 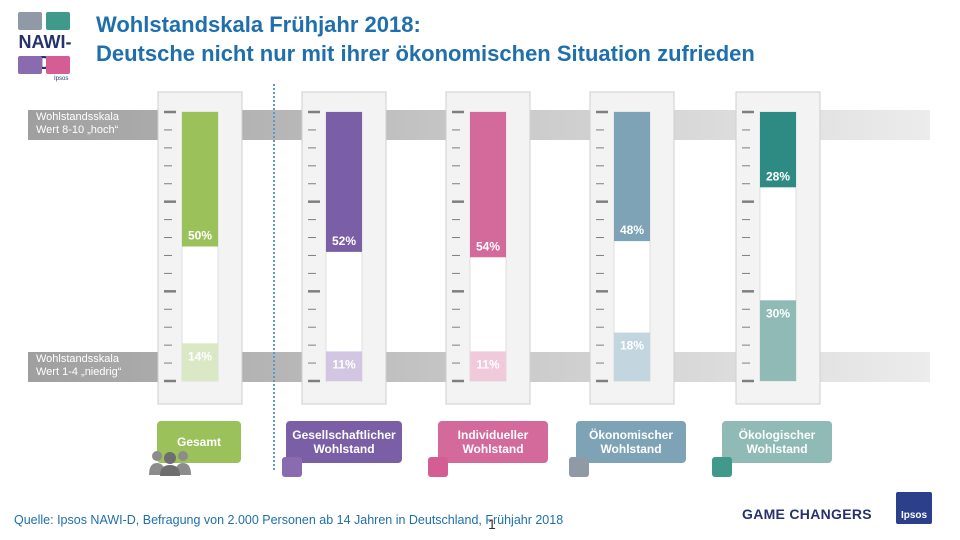 I want to click on data-label-high: 52%, so click(x=344, y=241).